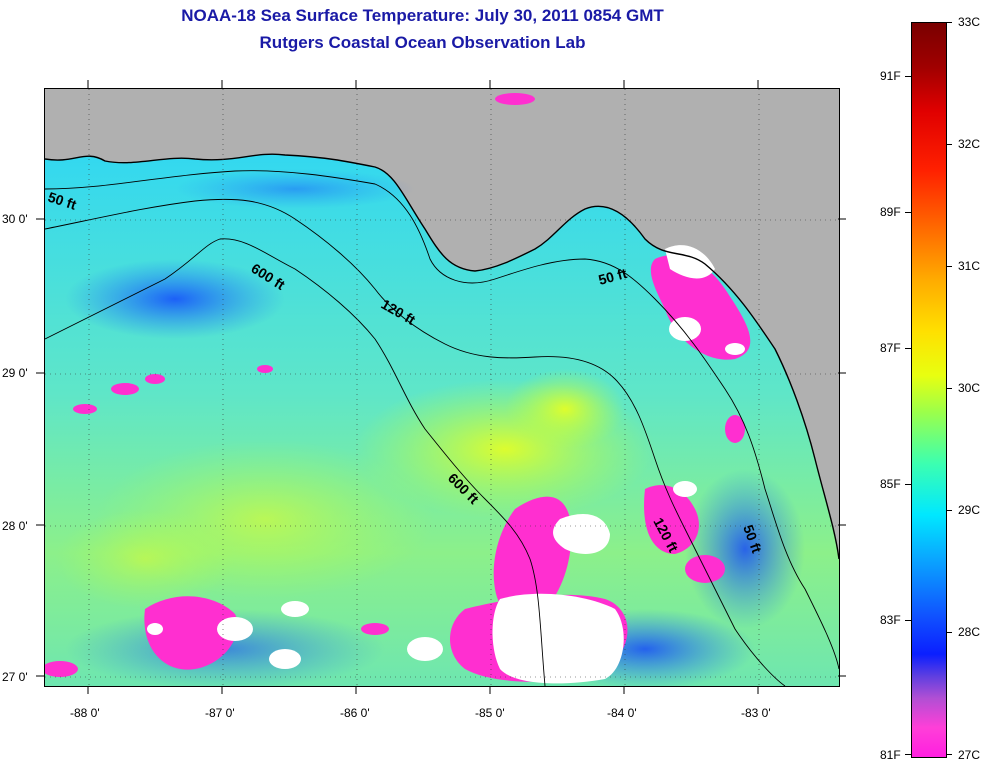 The image size is (992, 770). What do you see at coordinates (613, 276) in the screenshot?
I see `isobath-label-50ft-east: 50 ft` at bounding box center [613, 276].